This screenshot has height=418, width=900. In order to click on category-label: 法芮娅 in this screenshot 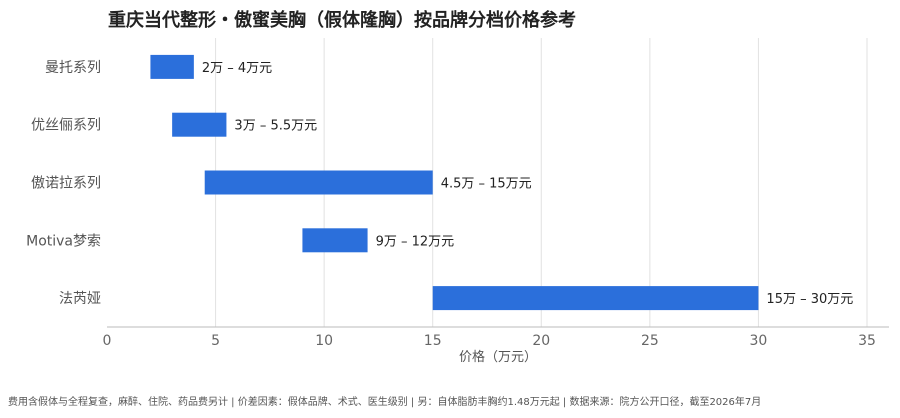, I will do `click(80, 298)`.